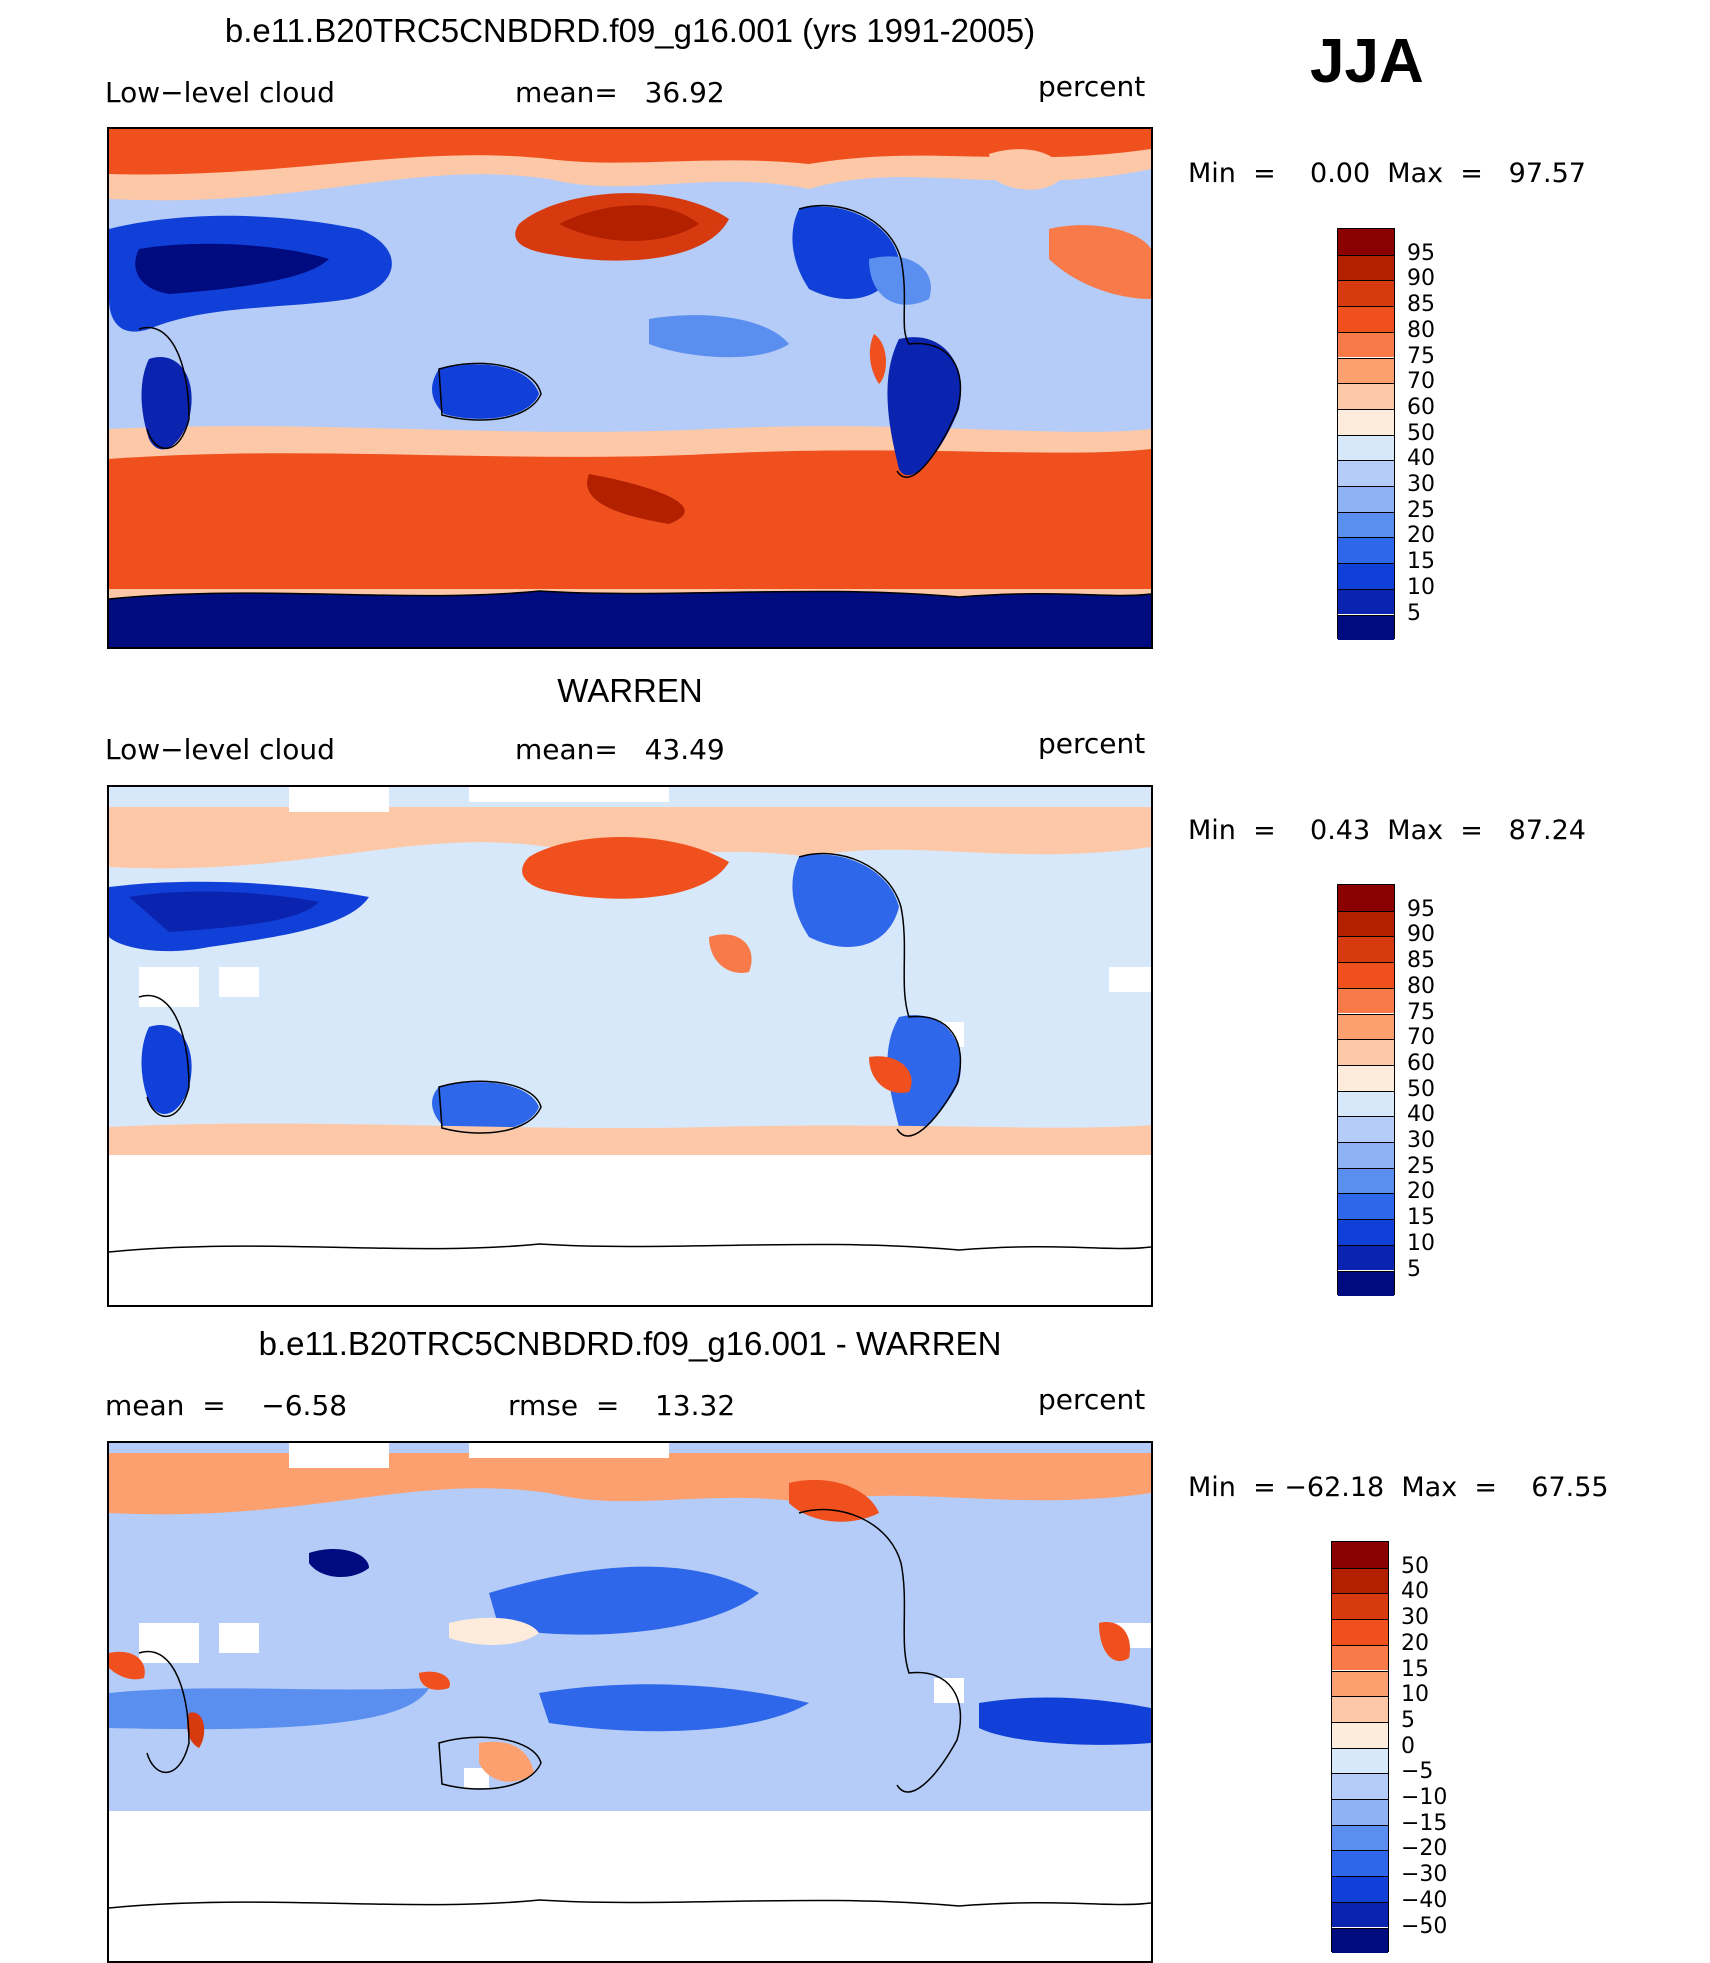  What do you see at coordinates (620, 92) in the screenshot?
I see `mean-label: mean= 36.92` at bounding box center [620, 92].